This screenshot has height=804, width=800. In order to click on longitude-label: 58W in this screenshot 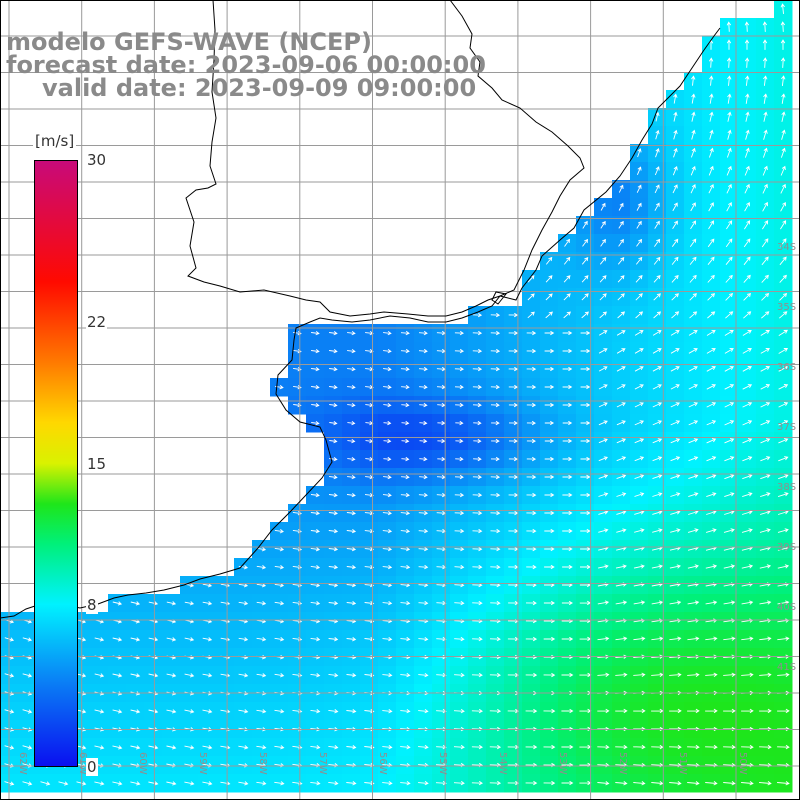, I will do `click(262, 763)`.